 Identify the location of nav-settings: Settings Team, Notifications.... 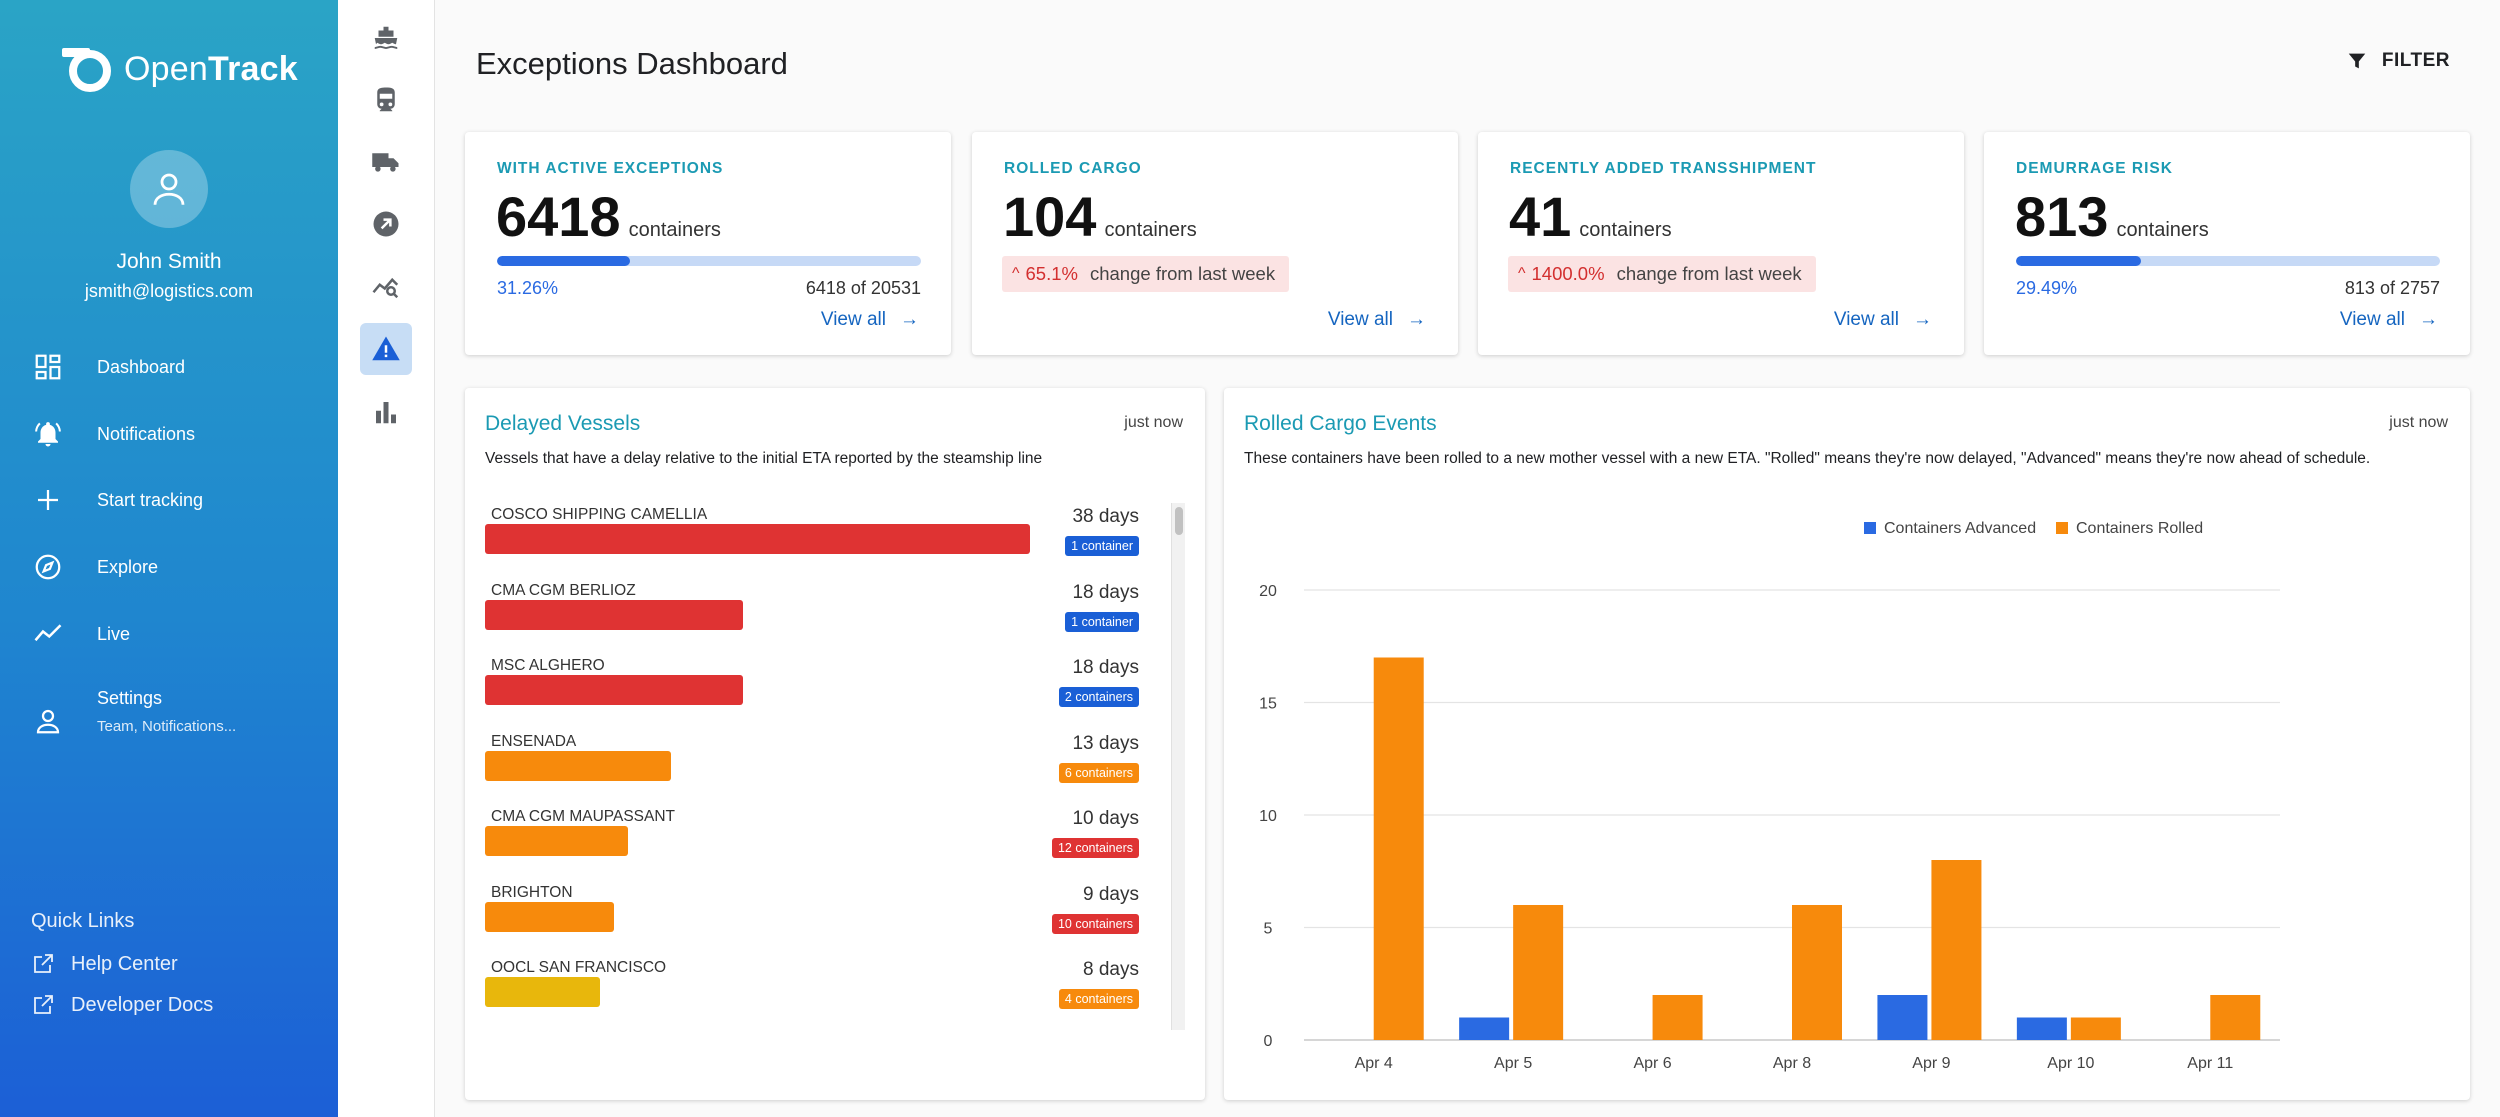
(175, 710).